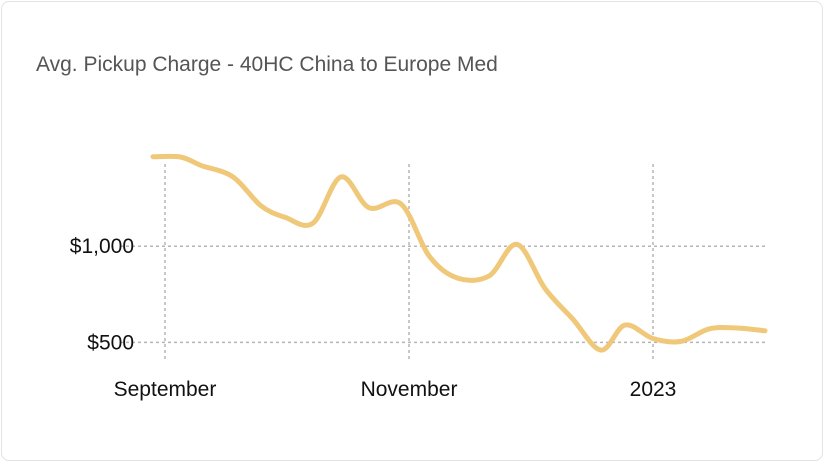 Image resolution: width=826 pixels, height=464 pixels. Describe the element at coordinates (102, 246) in the screenshot. I see `y-tick-label: $1,000` at that location.